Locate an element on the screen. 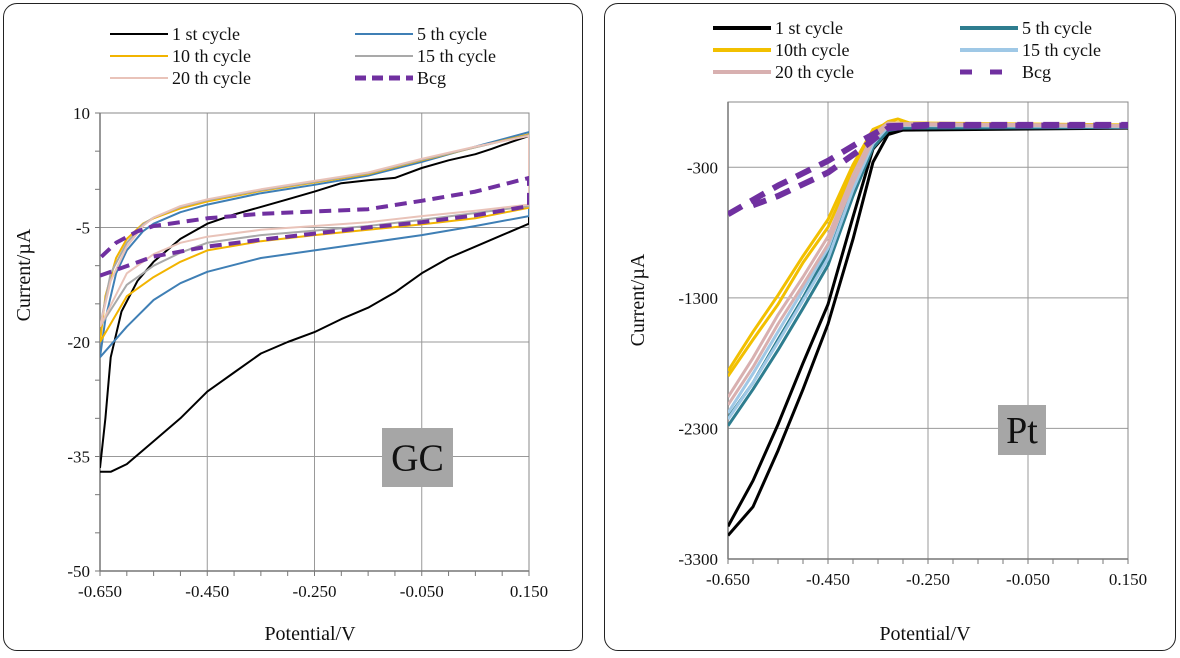 The width and height of the screenshot is (1180, 658). y-tick-label: -35 is located at coordinates (78, 457).